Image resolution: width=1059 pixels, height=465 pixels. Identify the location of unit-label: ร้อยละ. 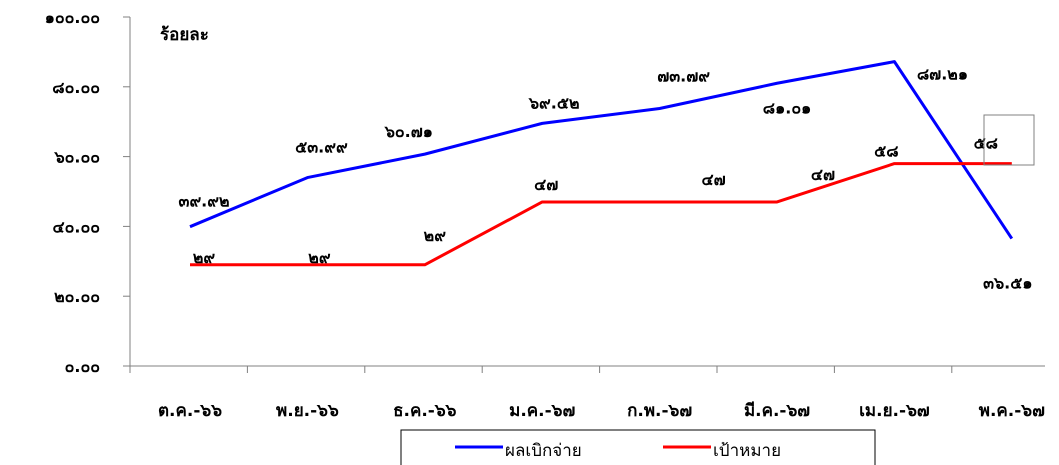
(184, 35).